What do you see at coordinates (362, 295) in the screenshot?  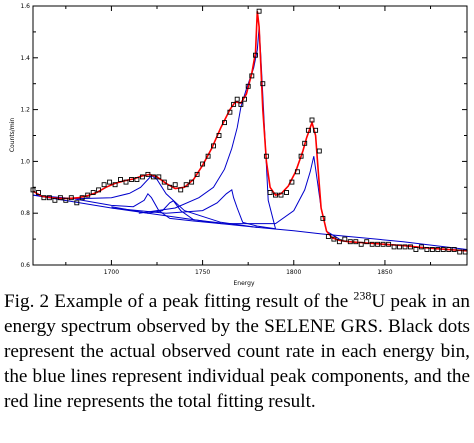 I see `isotope-superscript: 238` at bounding box center [362, 295].